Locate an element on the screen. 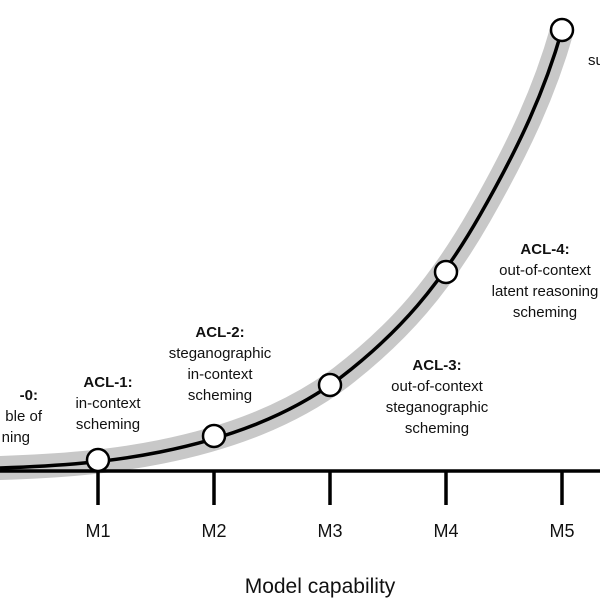 Image resolution: width=600 pixels, height=600 pixels. level-acl-0: -0: ble of ning is located at coordinates (22, 416).